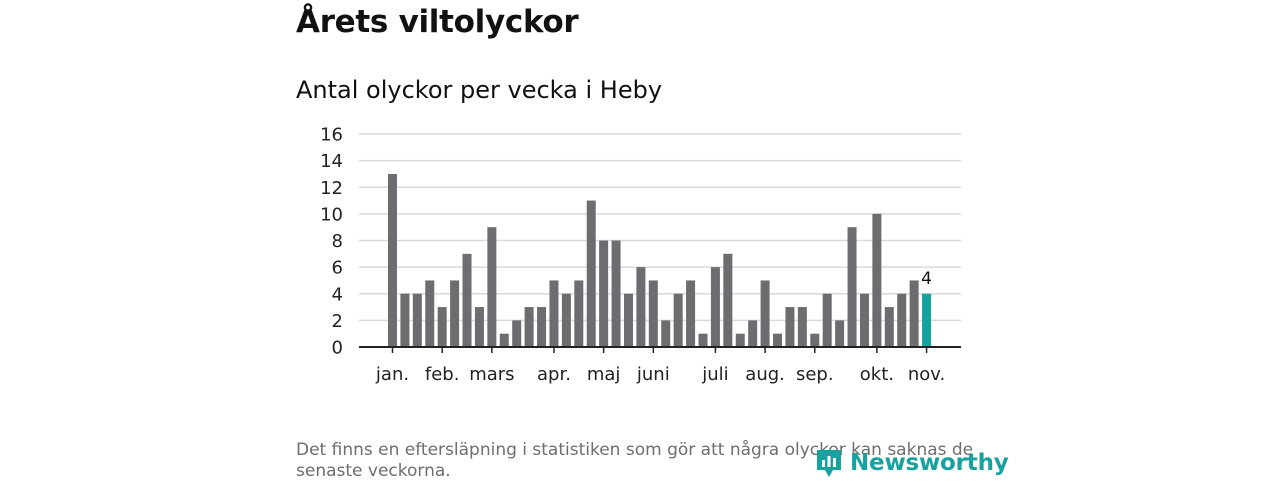  Describe the element at coordinates (331, 135) in the screenshot. I see `y-tick-label: 16` at that location.